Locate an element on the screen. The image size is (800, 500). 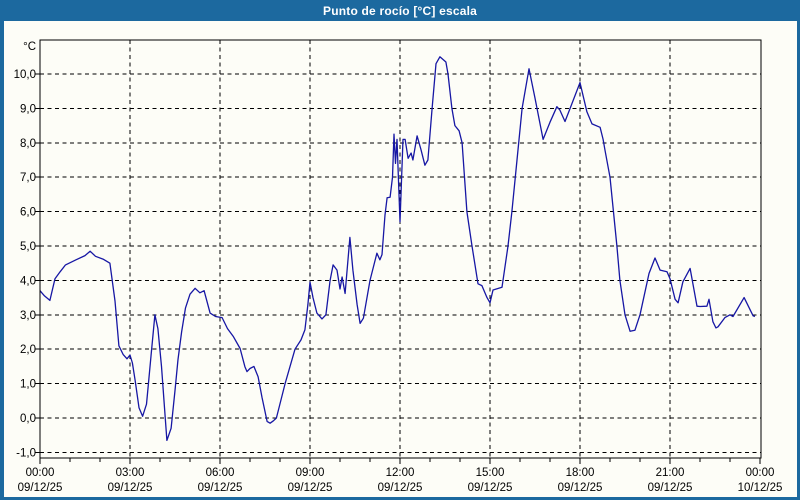
y-axis-labels: 10,0 9,0 8,0 7,0 6,0 5,0 4,0 3,0 2,0 1,0 0,0 -1,0 °C is located at coordinates (25, 250).